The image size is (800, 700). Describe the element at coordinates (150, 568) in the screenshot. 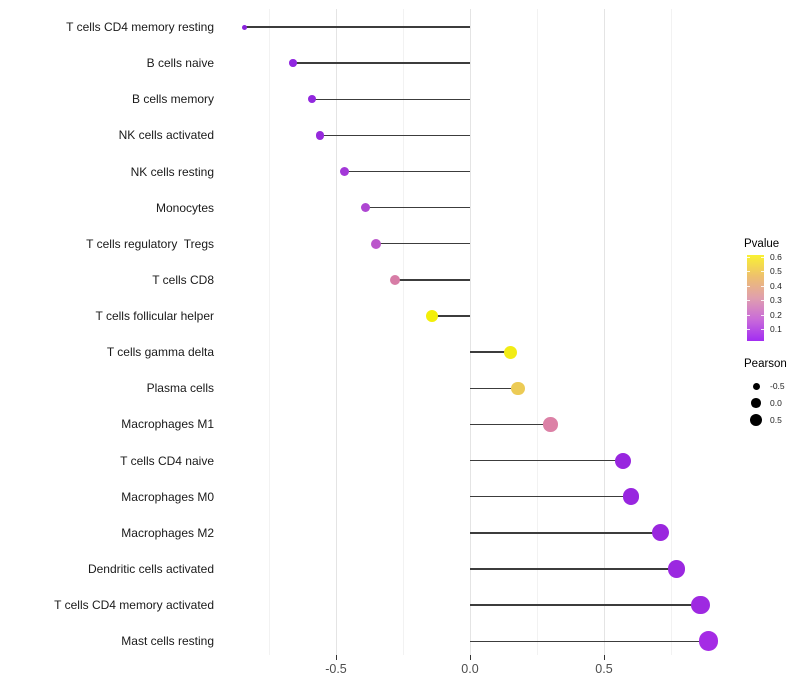

I see `row-label: Dendritic cells activated` at that location.